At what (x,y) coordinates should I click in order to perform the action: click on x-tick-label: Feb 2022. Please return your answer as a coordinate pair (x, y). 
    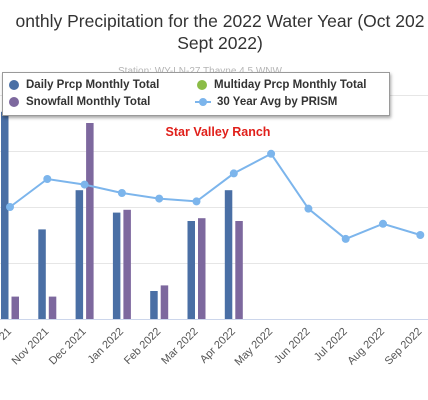
    Looking at the image, I should click on (142, 346).